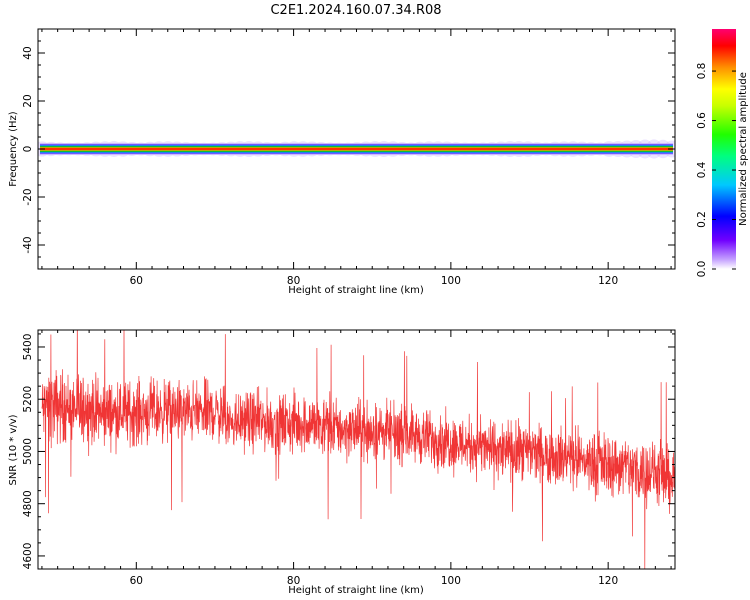  Describe the element at coordinates (13, 149) in the screenshot. I see `y-axis-label: Frequency (Hz)` at that location.